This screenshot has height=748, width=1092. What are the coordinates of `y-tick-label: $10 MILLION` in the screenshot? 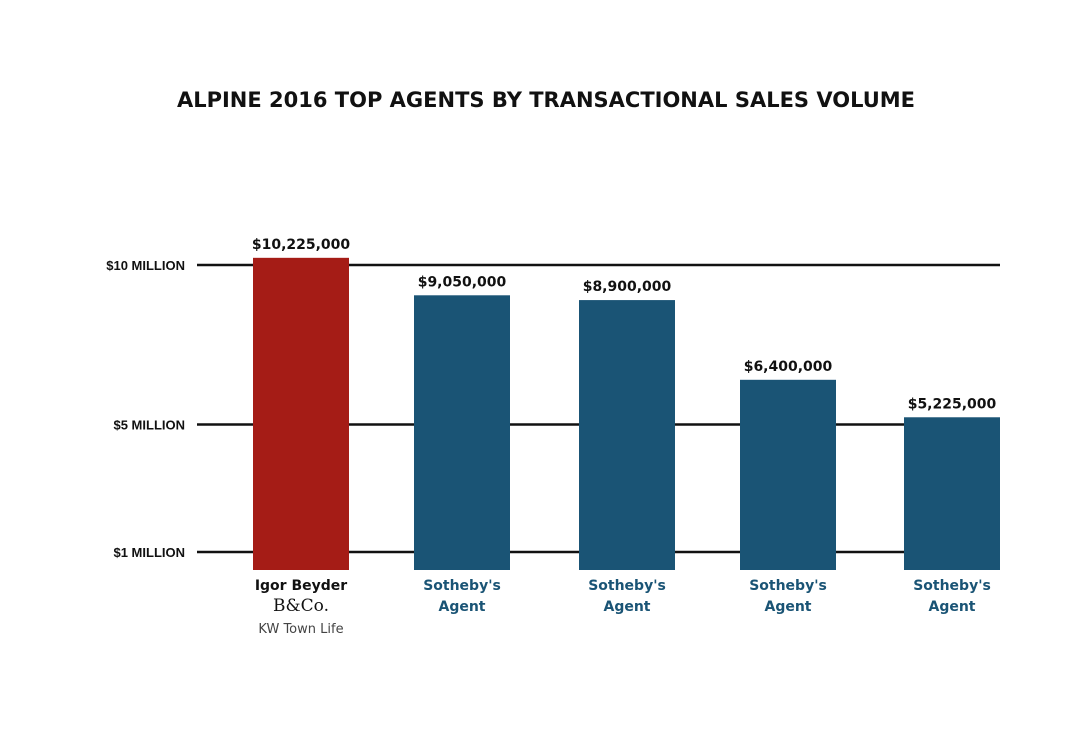 It's located at (145, 265).